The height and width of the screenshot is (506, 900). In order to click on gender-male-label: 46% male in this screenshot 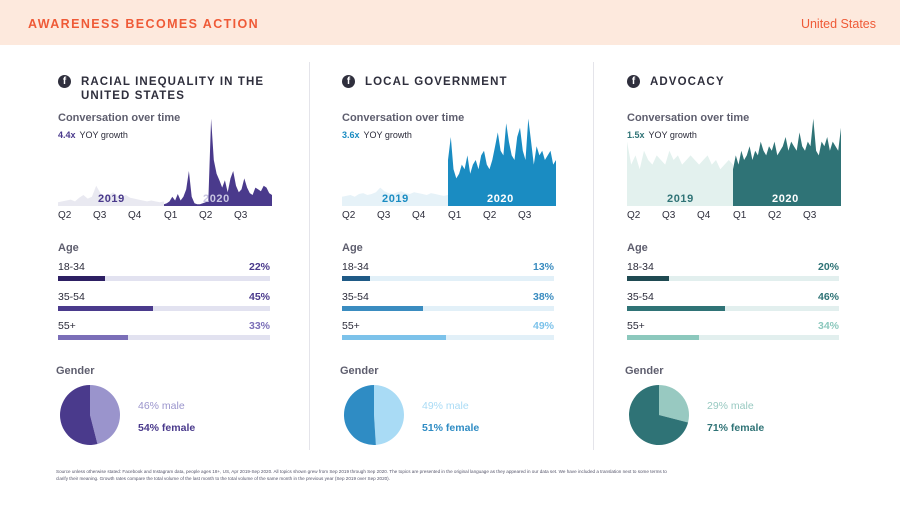, I will do `click(161, 406)`.